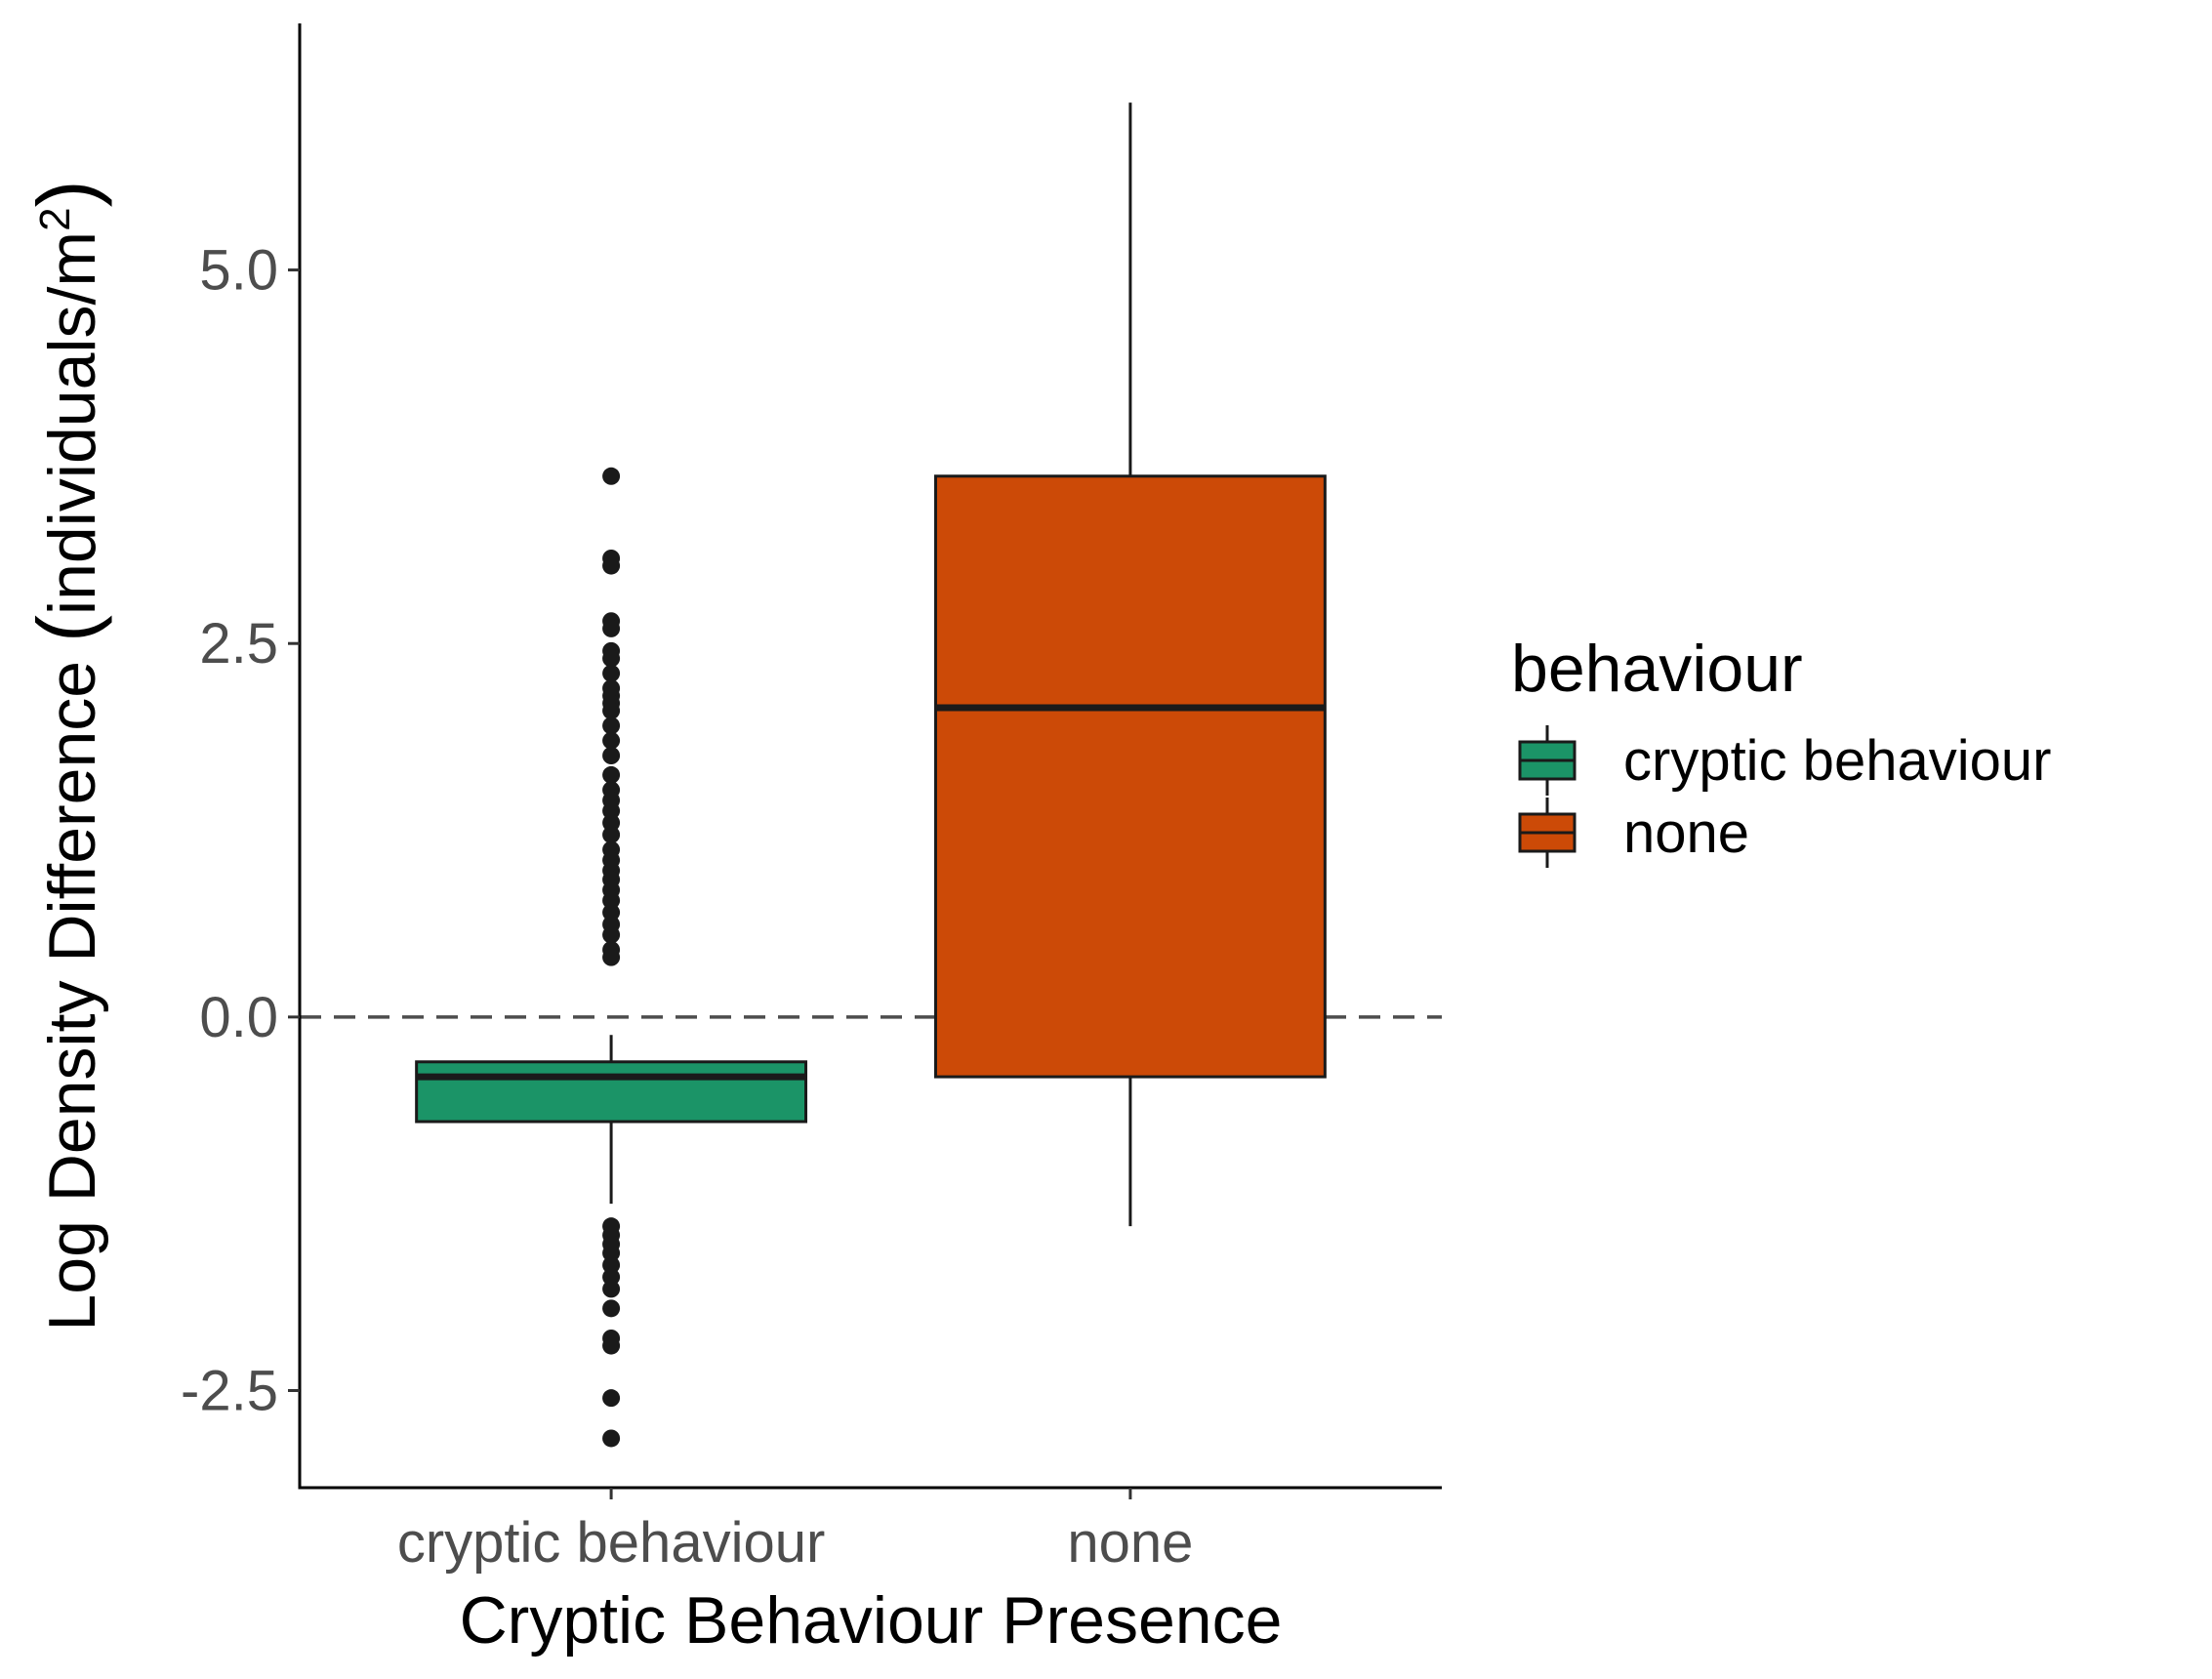 This screenshot has width=2212, height=1679. Describe the element at coordinates (72, 295) in the screenshot. I see `y-axis-title-slash: /` at that location.